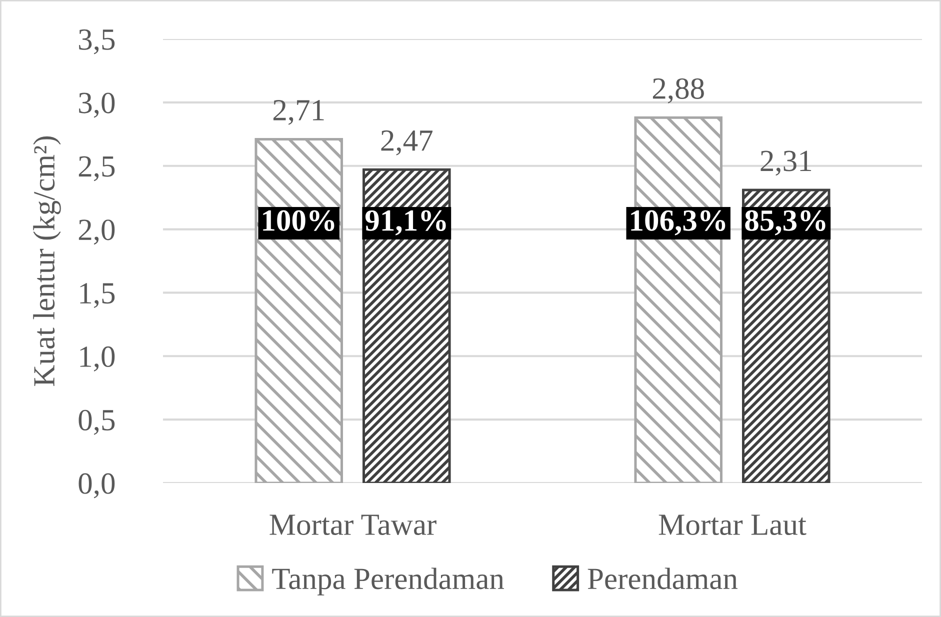 The height and width of the screenshot is (617, 941). I want to click on data-label: 2,71, so click(298, 112).